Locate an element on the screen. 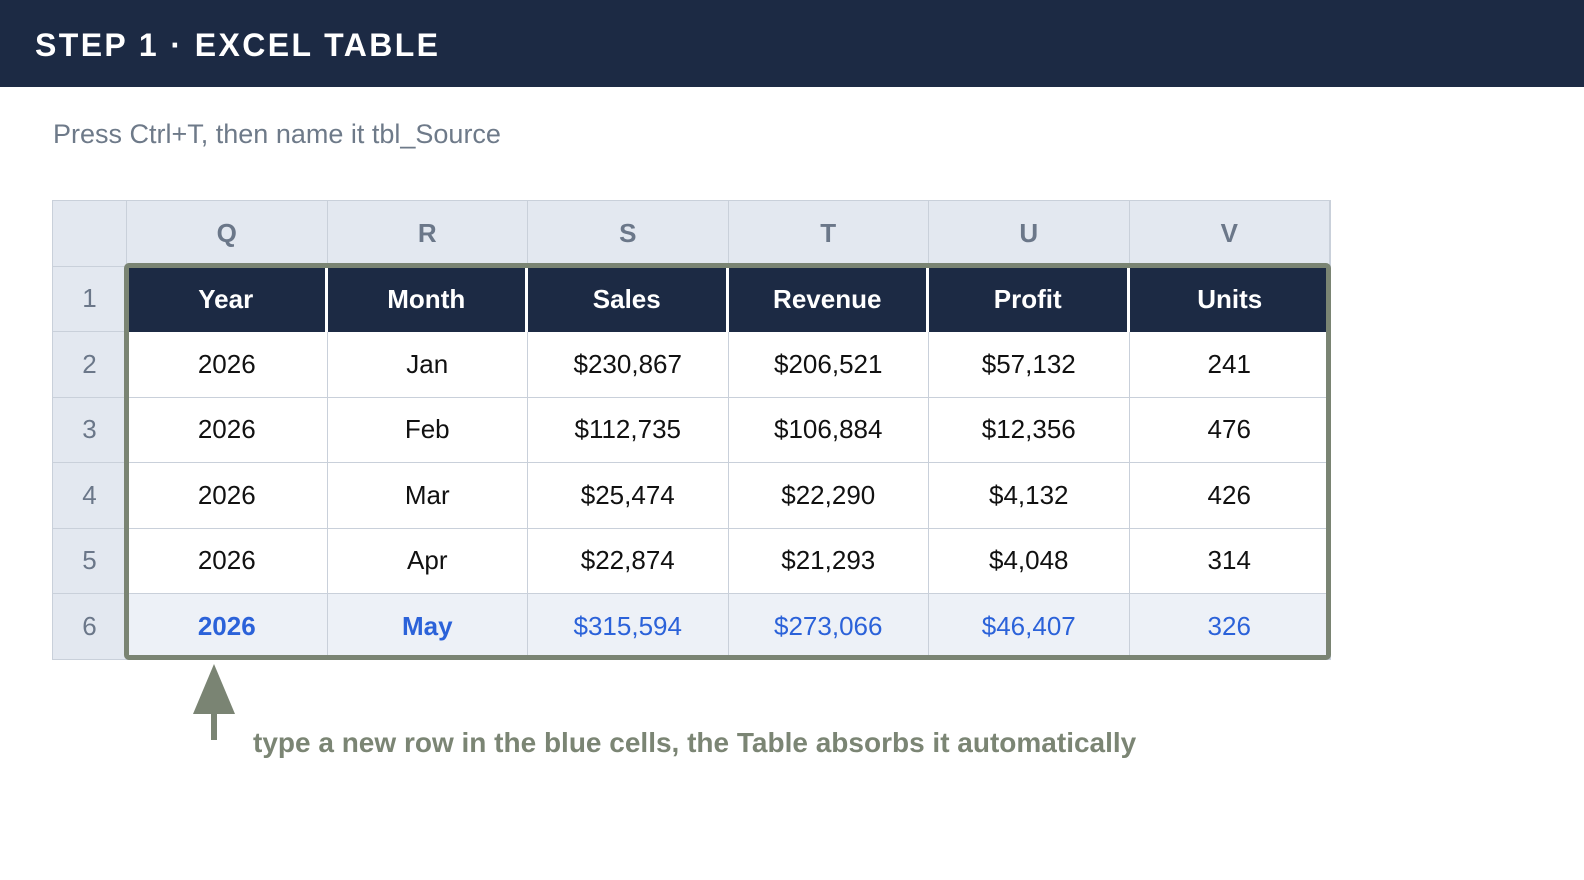  table-cell: $22,290 is located at coordinates (828, 496).